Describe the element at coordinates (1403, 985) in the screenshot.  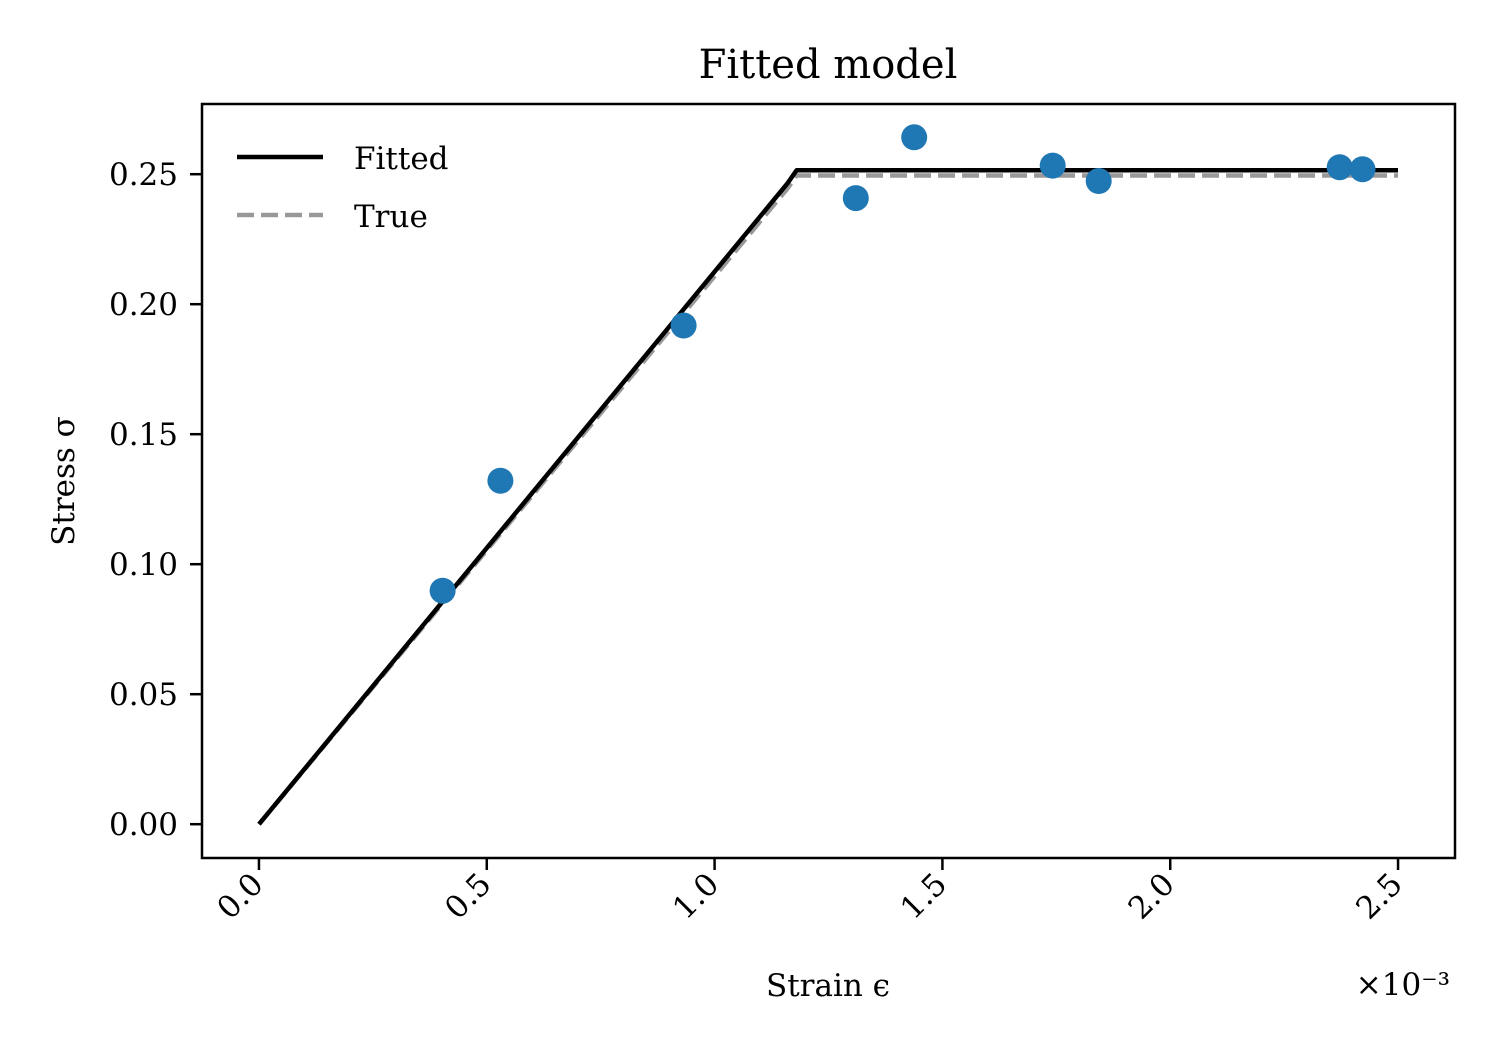
I see `x-axis-offset-label: ×10⁻³` at that location.